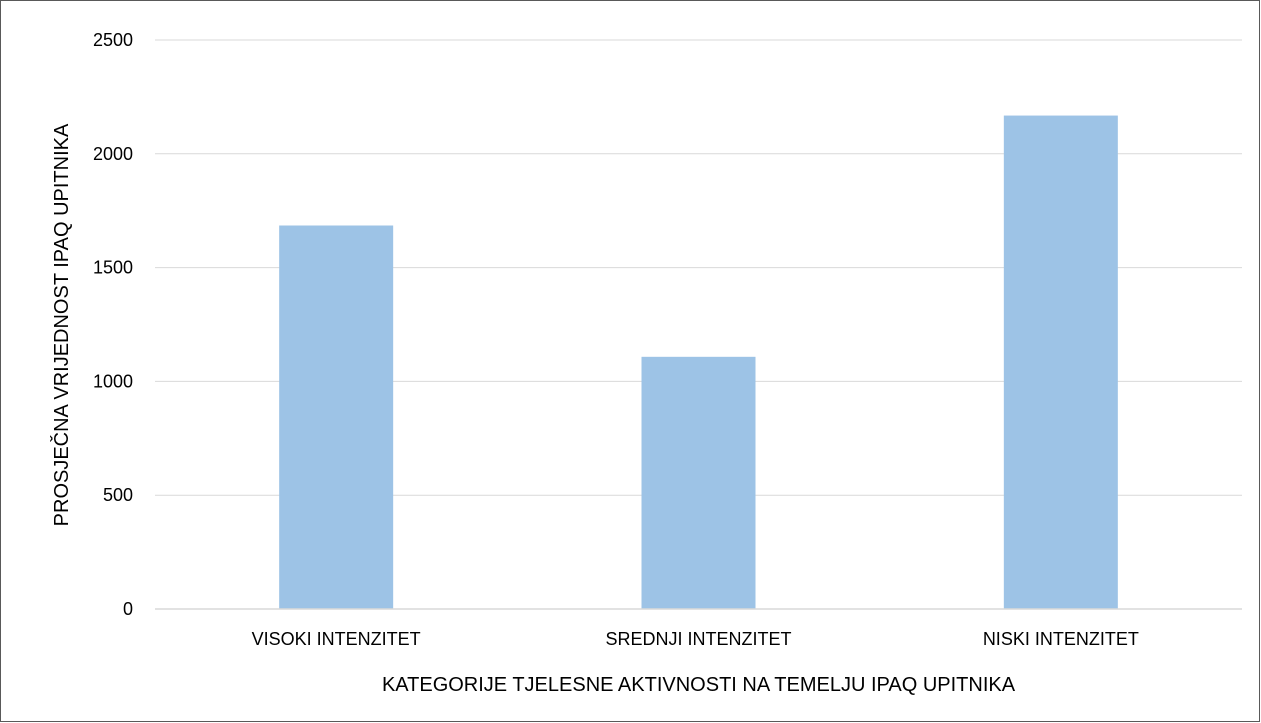  Describe the element at coordinates (61, 324) in the screenshot. I see `y-axis-title: PROSJEČNA VRIJEDNOST IPAQ UPITNIKA` at that location.